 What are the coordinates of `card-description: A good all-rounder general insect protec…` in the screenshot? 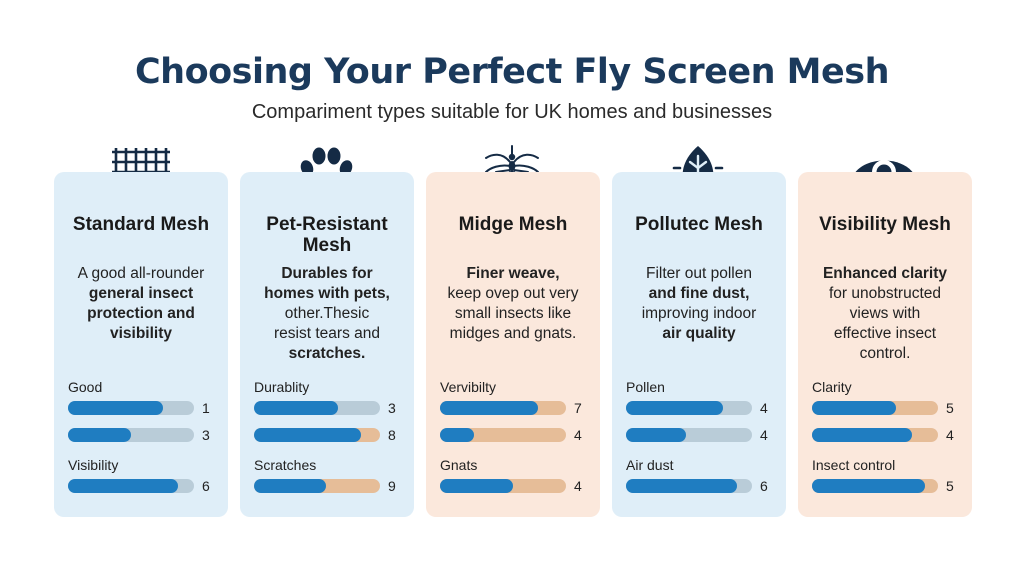 It's located at (141, 303).